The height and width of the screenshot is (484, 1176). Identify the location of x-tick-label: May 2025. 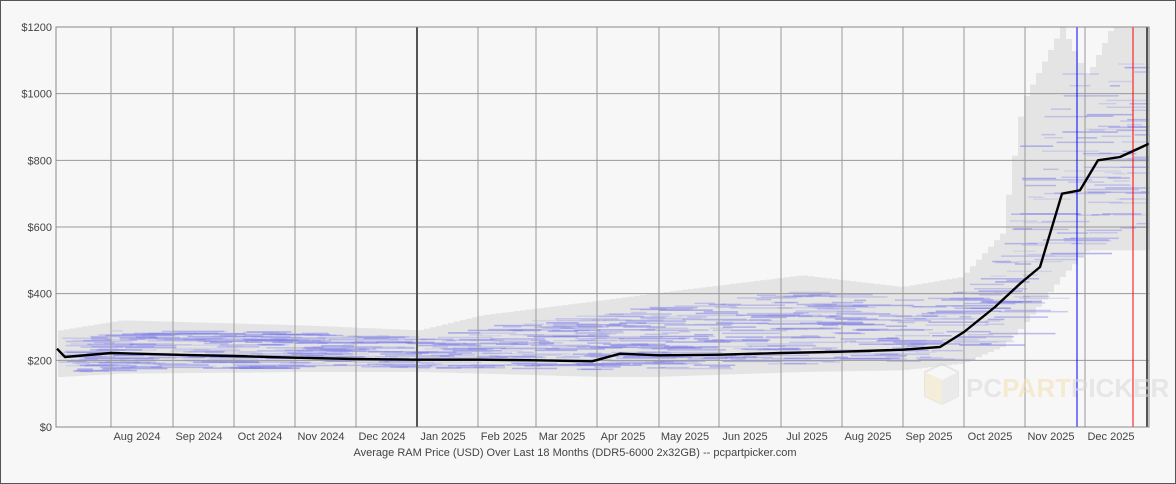
(685, 437).